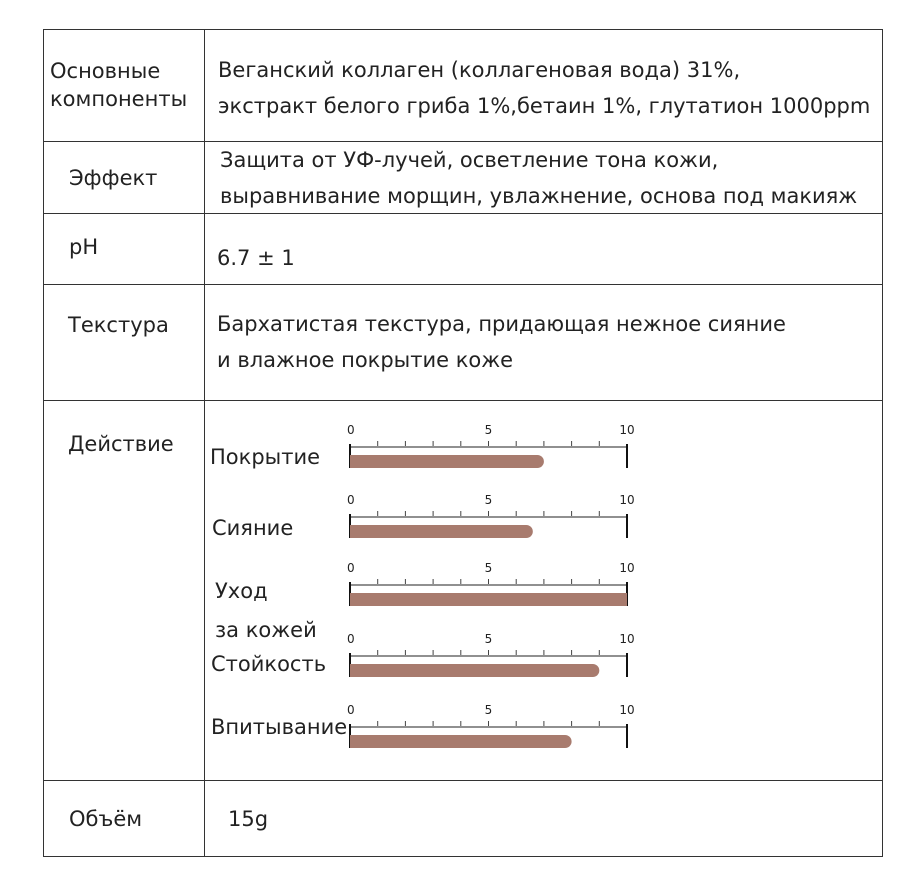 Image resolution: width=919 pixels, height=870 pixels. What do you see at coordinates (266, 611) in the screenshot?
I see `category-label: Уход за кожей` at bounding box center [266, 611].